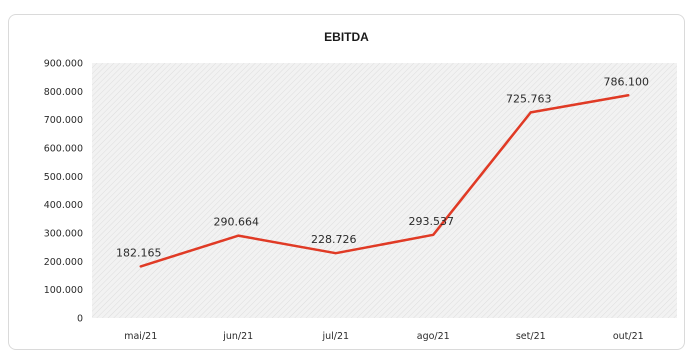  I want to click on x-axis: mai/21 jun/21 jul/21 ago/21 set/21 out/21, so click(383, 336).